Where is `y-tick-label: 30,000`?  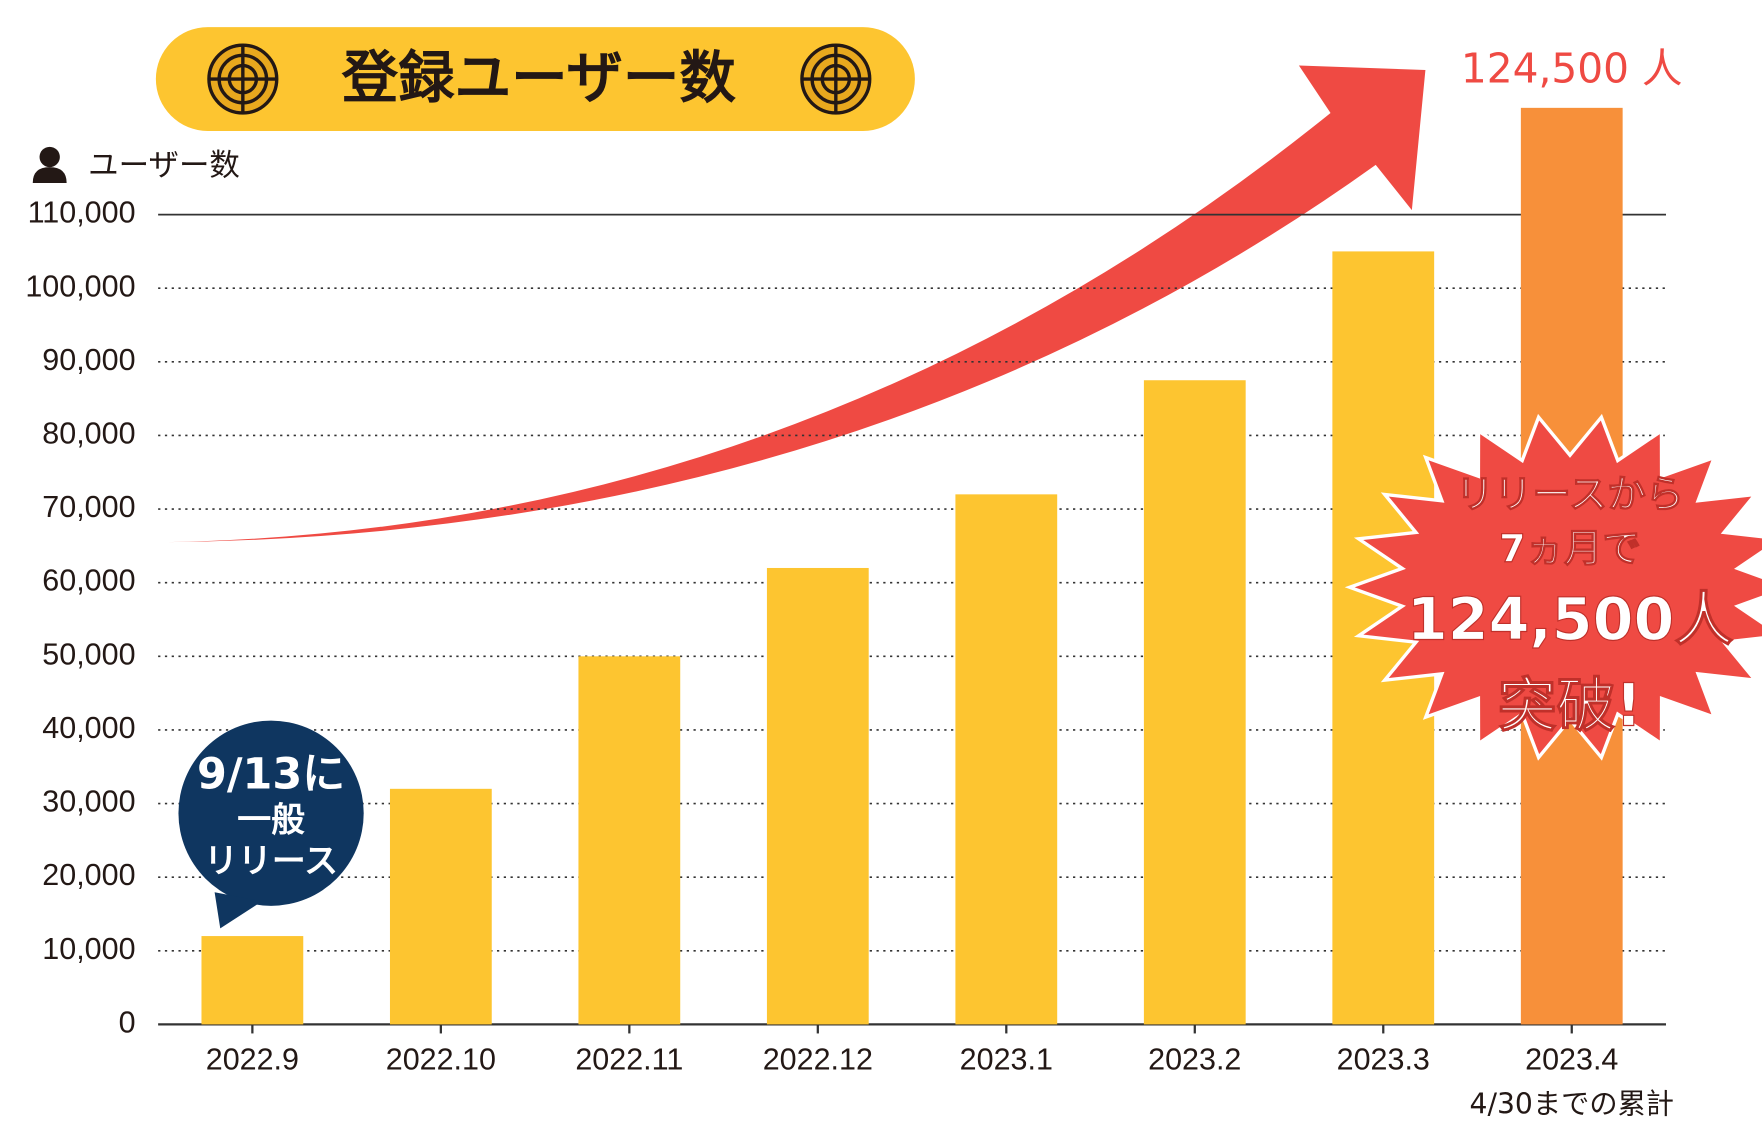
y-tick-label: 30,000 is located at coordinates (88, 802).